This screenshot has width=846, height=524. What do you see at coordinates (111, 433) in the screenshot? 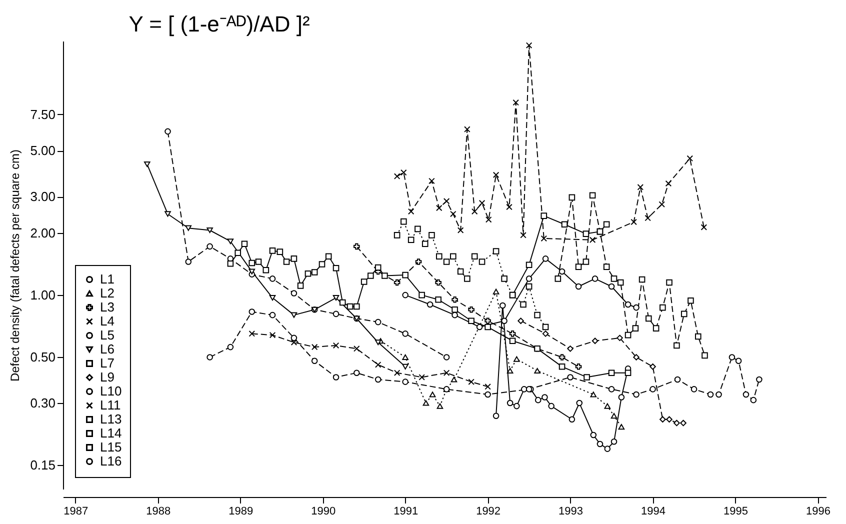
I see `legend-label: L14` at bounding box center [111, 433].